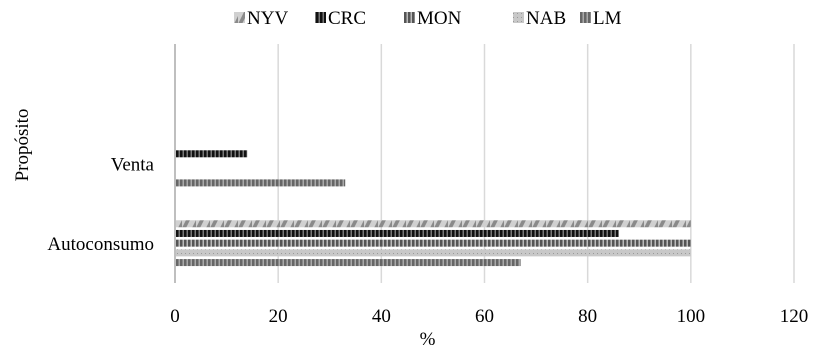  I want to click on x-tick-label: 20, so click(278, 316).